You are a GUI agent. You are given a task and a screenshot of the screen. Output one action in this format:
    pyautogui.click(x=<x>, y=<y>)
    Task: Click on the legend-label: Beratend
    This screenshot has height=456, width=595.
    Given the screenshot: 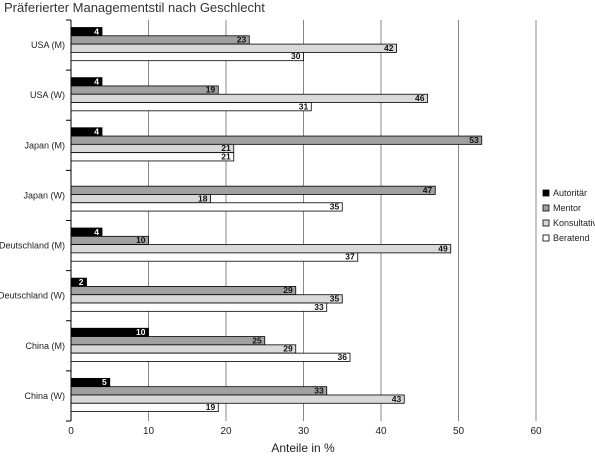 What is the action you would take?
    pyautogui.click(x=571, y=238)
    